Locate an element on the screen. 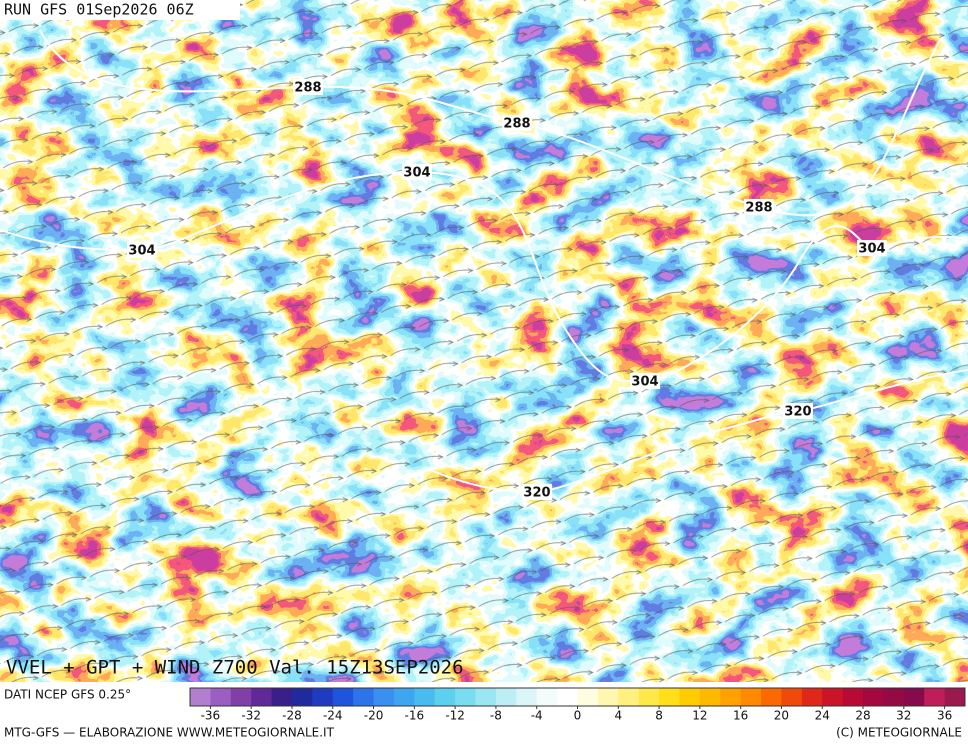 The image size is (968, 749). colorbar-tick-label: 8 is located at coordinates (659, 716).